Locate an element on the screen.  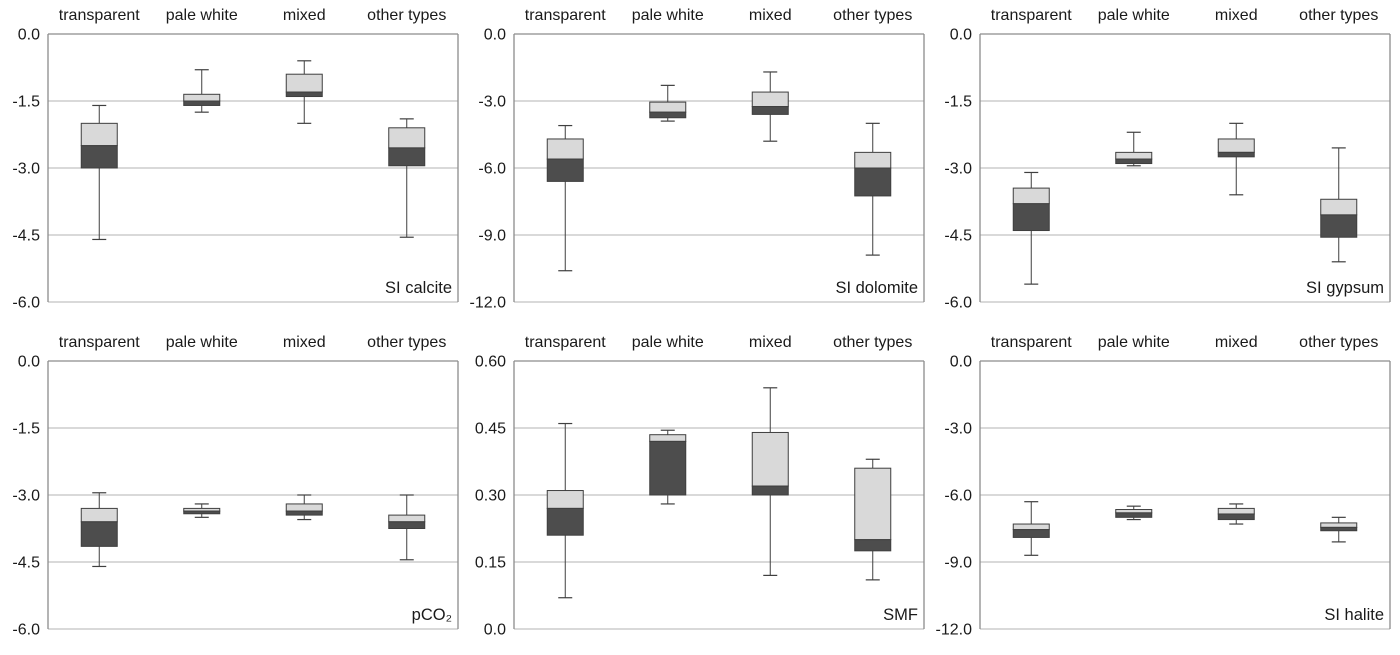
panel-title: SMF is located at coordinates (900, 615).